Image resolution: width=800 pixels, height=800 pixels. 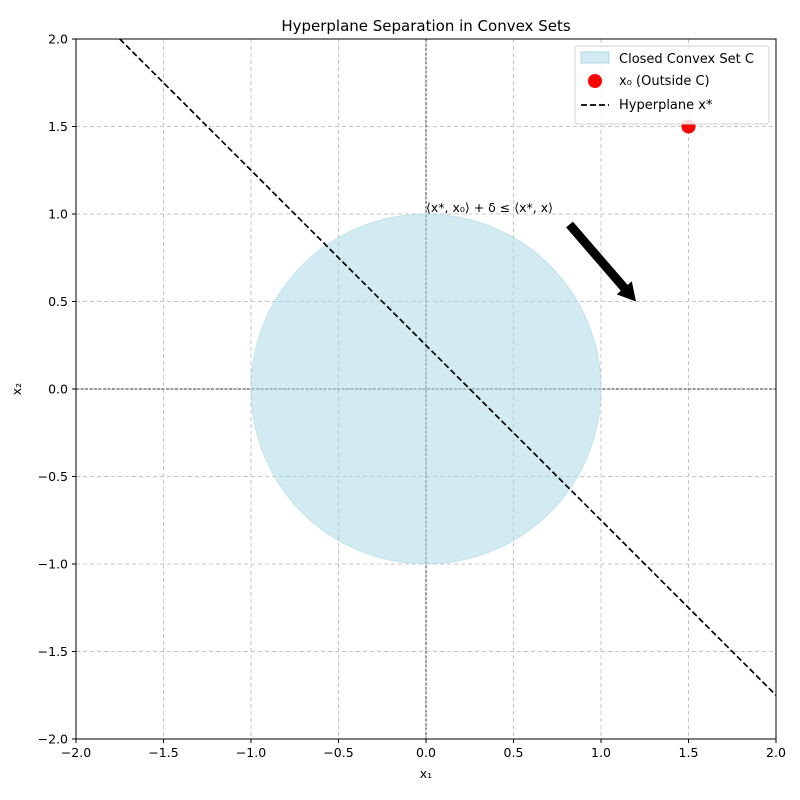 What do you see at coordinates (58, 301) in the screenshot?
I see `y-tick-label-5: 0.5` at bounding box center [58, 301].